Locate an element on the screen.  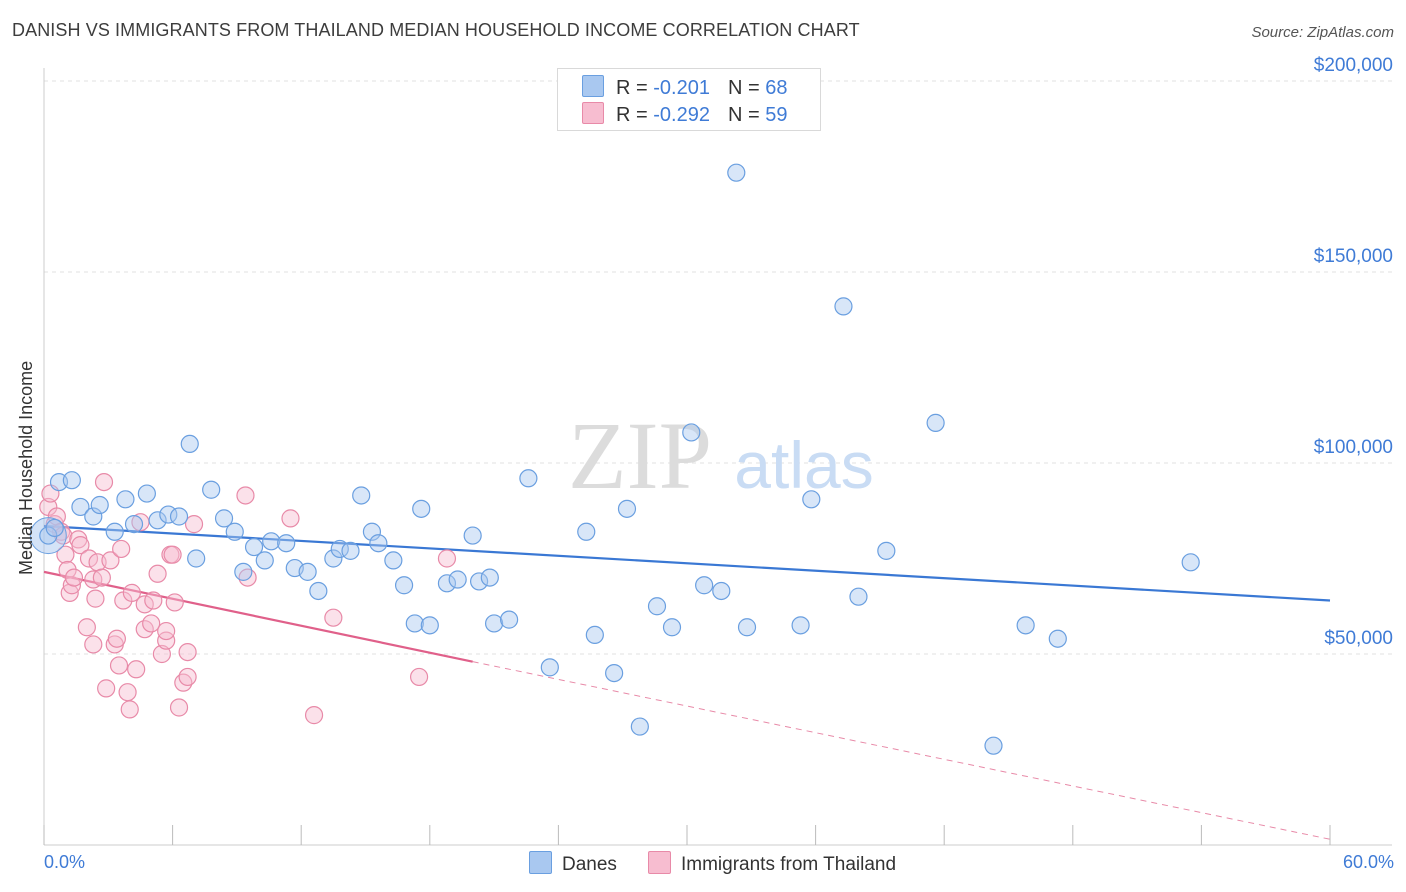
legend-swatch-danes is located at coordinates (540, 862).